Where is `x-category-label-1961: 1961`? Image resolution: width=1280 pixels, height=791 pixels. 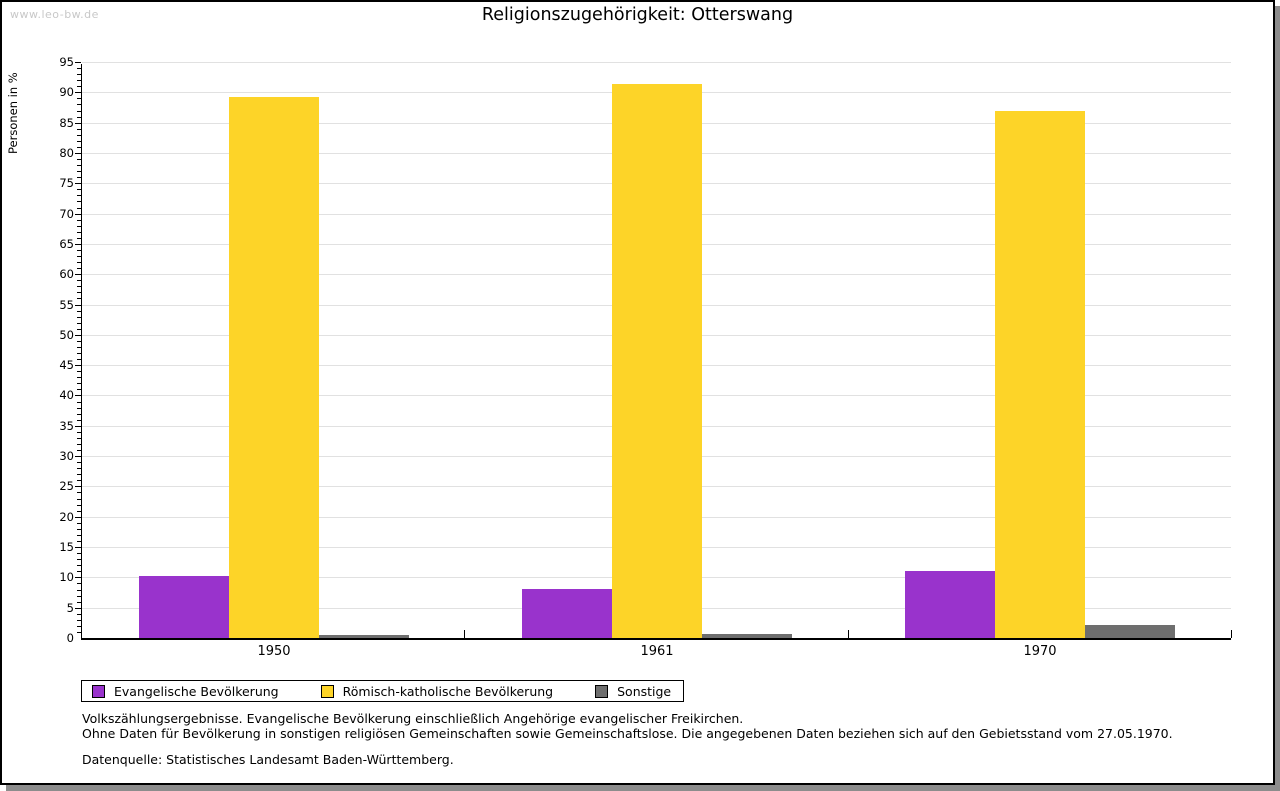 x-category-label-1961: 1961 is located at coordinates (657, 651).